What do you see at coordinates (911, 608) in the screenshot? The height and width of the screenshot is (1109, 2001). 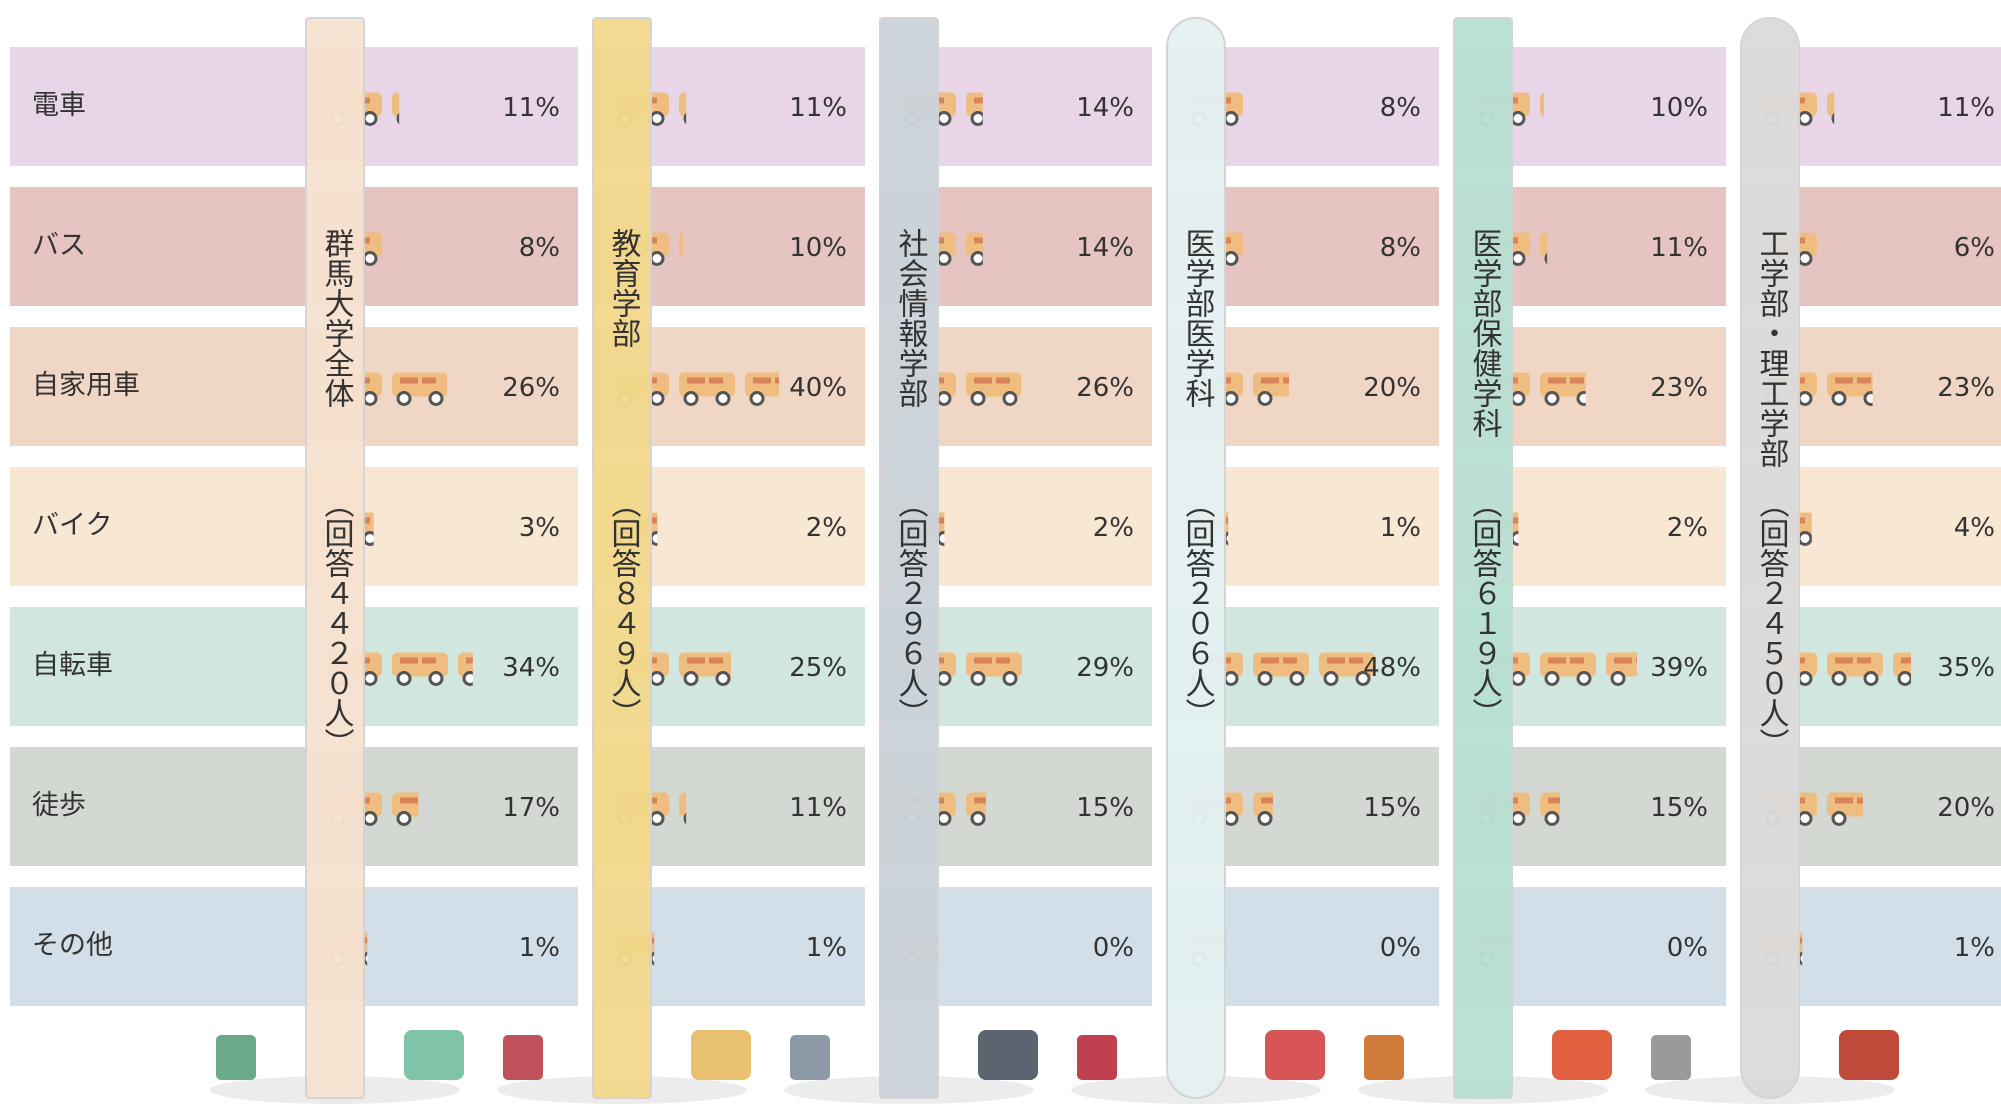 I see `respondents: （回答２９６人）` at bounding box center [911, 608].